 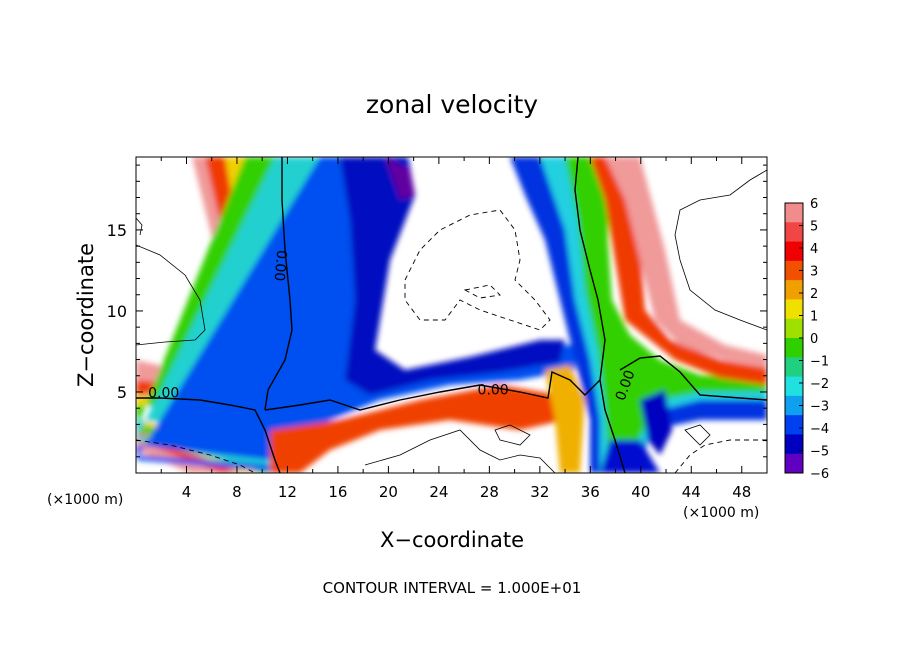 What do you see at coordinates (117, 230) in the screenshot?
I see `y-tick-label: 15` at bounding box center [117, 230].